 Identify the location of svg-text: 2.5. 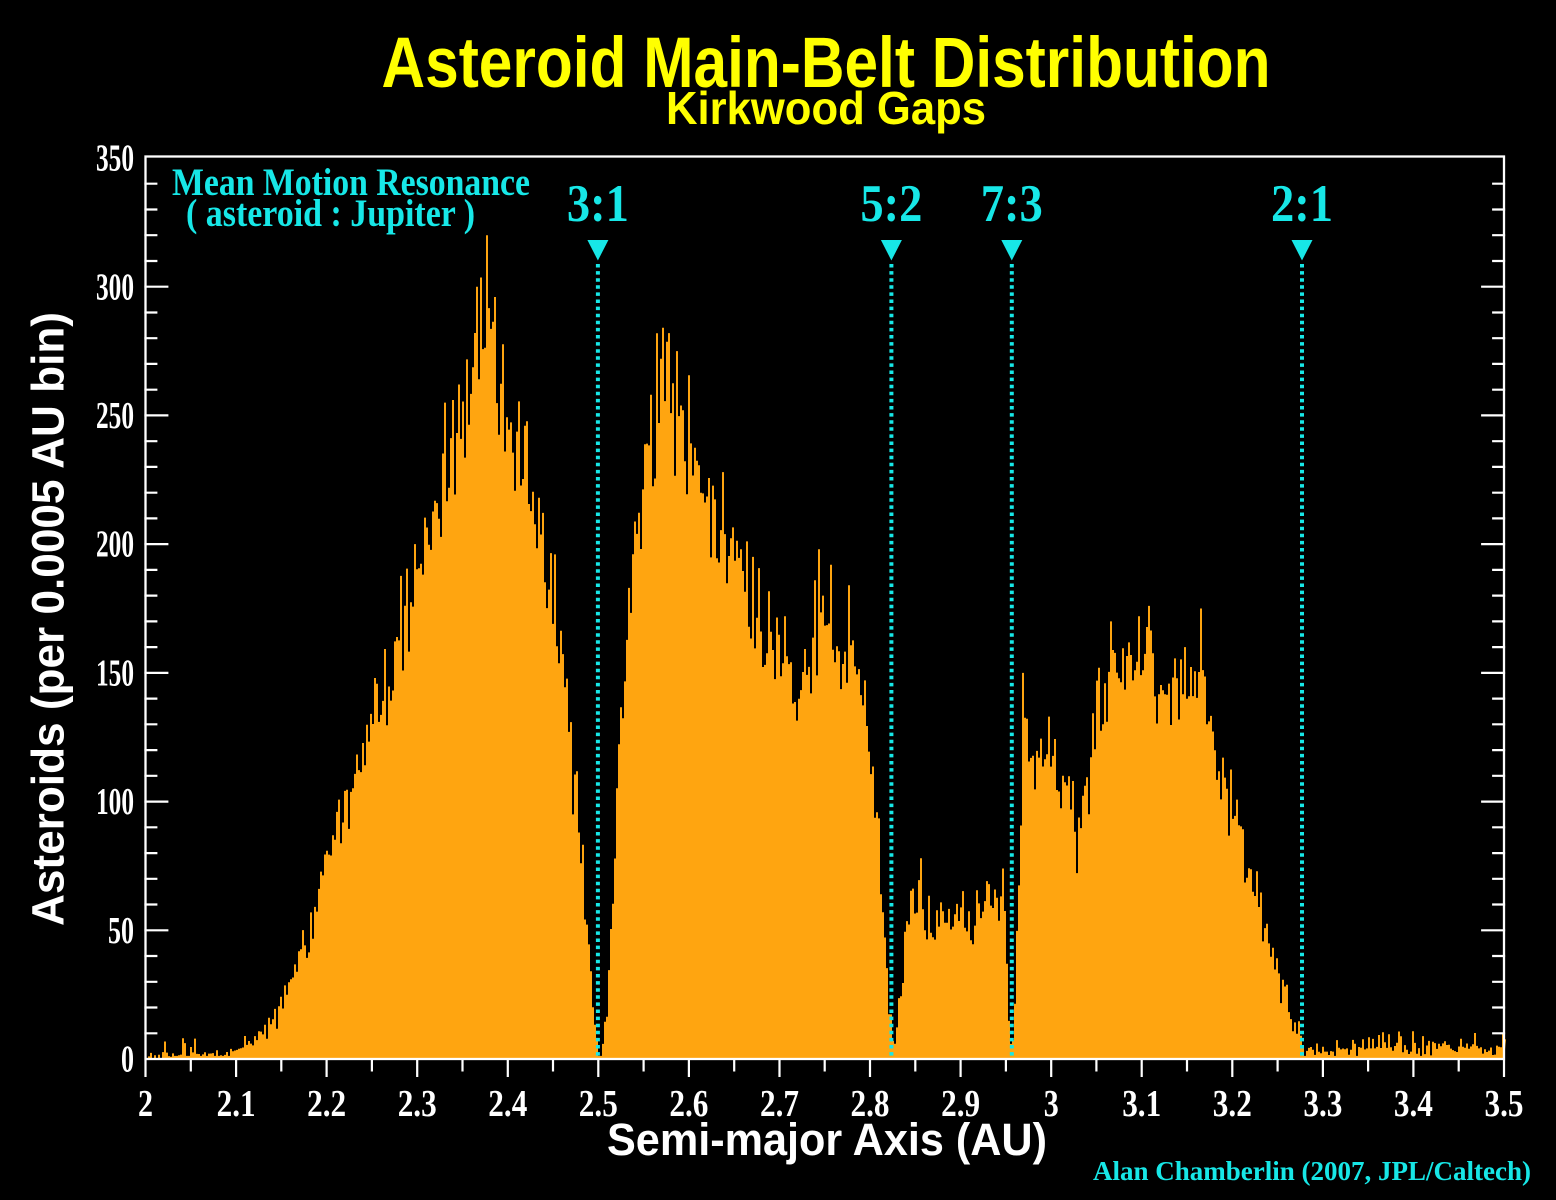
(598, 1104).